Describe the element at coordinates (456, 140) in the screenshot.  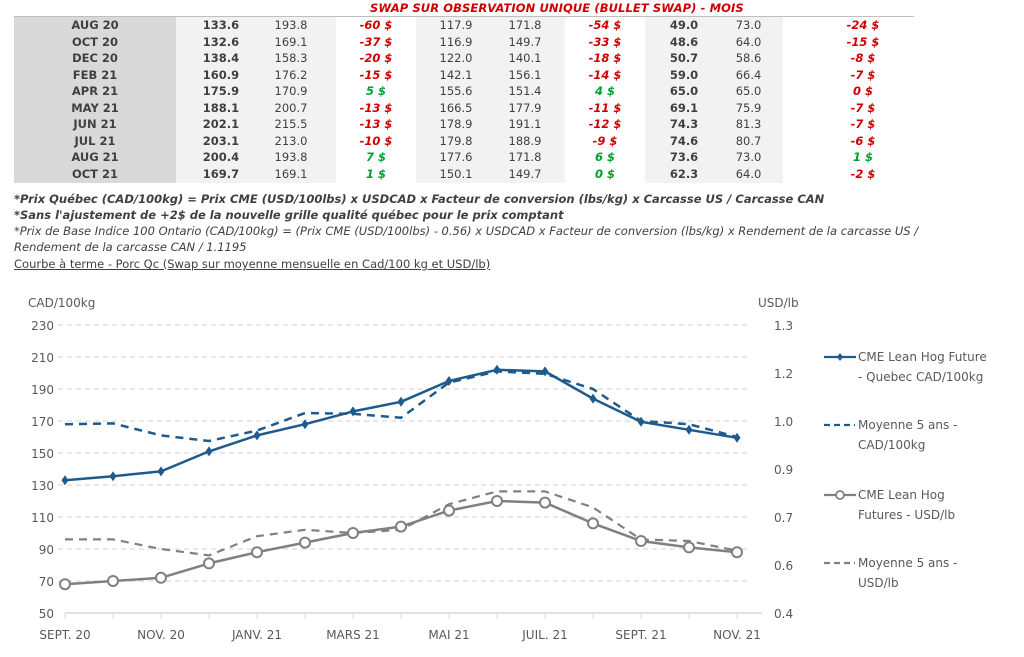
I see `cell-ont: 179.8` at that location.